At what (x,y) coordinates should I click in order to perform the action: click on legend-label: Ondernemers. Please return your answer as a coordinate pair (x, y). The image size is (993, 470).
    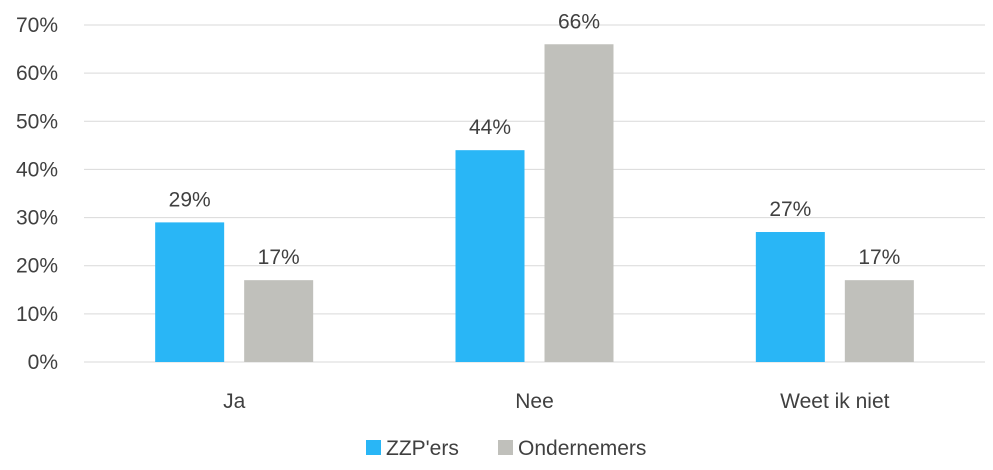
    Looking at the image, I should click on (582, 448).